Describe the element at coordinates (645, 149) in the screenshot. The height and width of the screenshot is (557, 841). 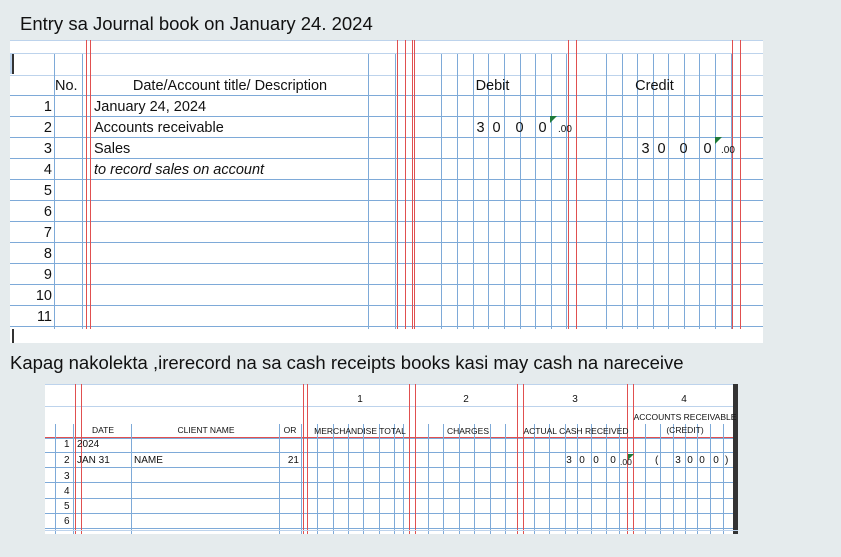
I see `credit-digit: 3` at that location.